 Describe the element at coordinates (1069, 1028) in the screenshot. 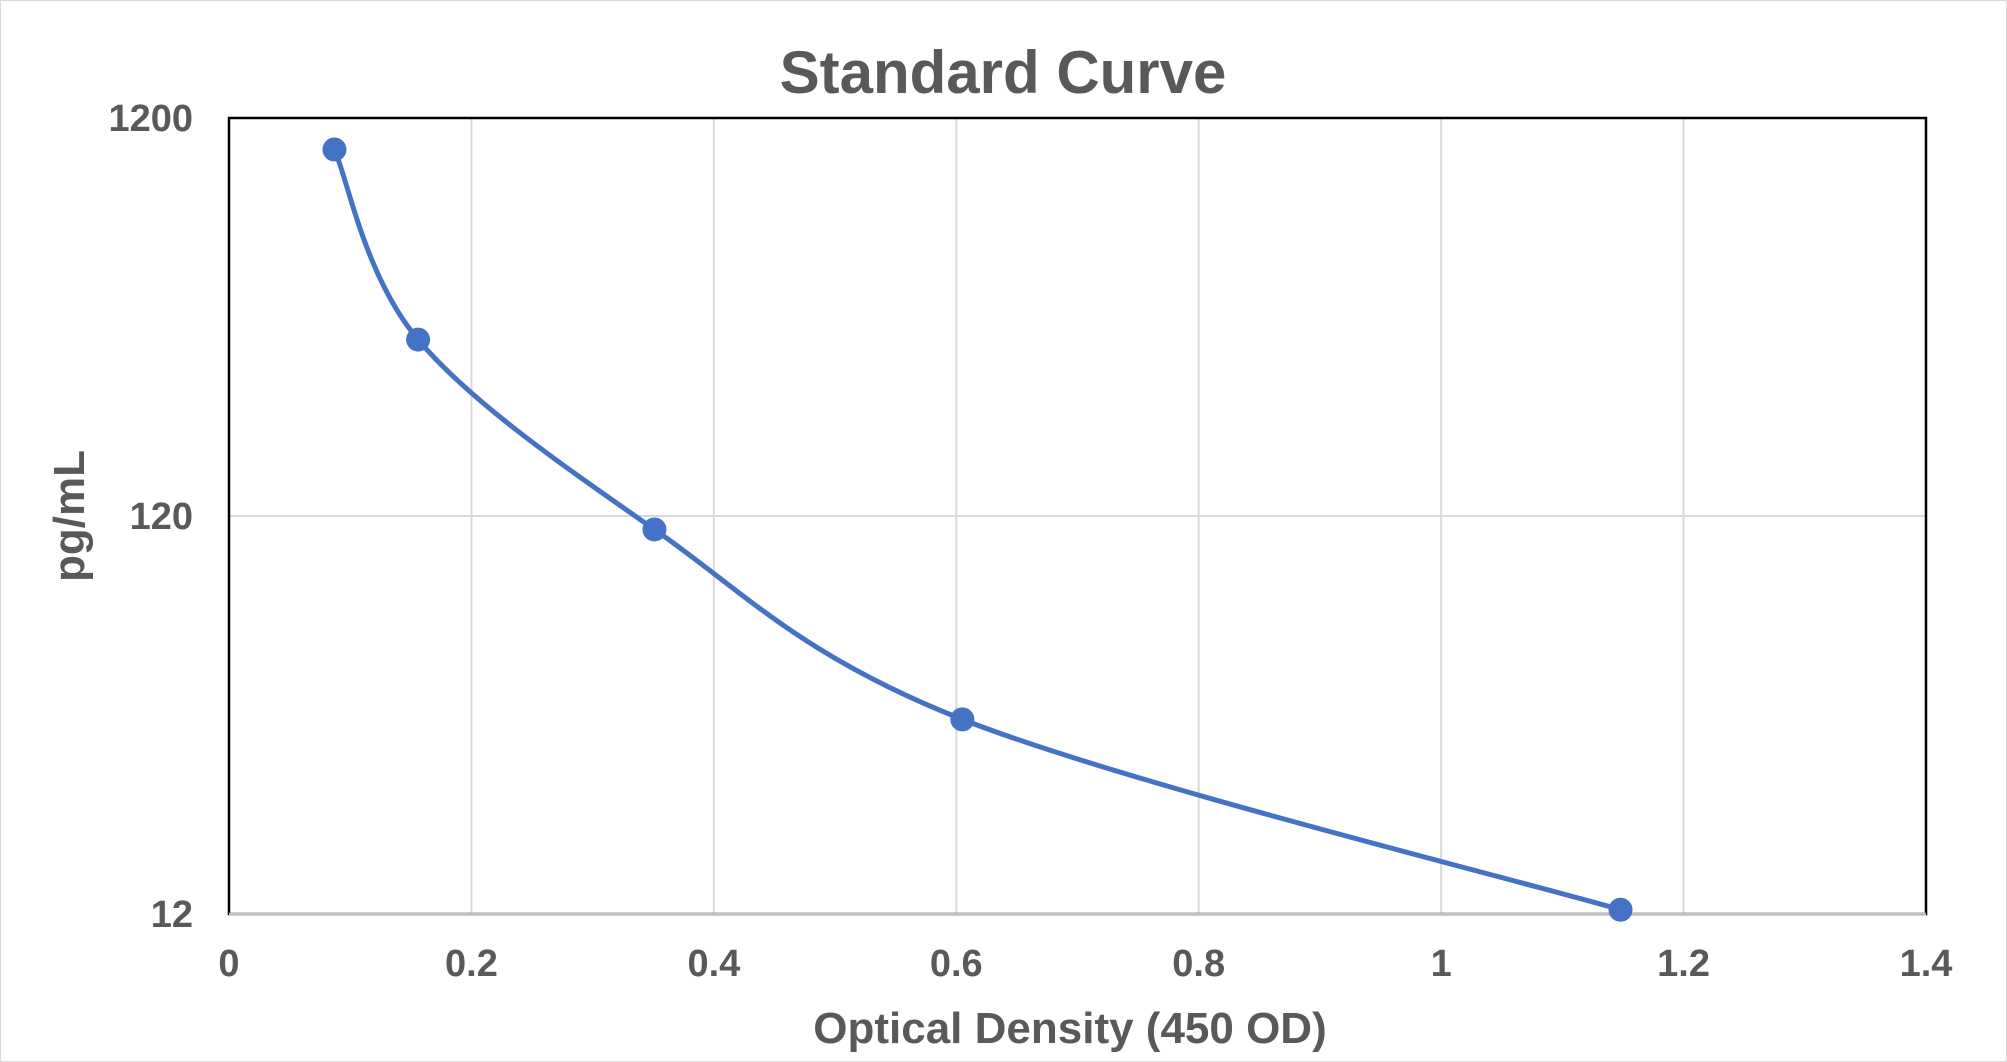

I see `x-axis-title: Optical Density (450 OD)` at that location.